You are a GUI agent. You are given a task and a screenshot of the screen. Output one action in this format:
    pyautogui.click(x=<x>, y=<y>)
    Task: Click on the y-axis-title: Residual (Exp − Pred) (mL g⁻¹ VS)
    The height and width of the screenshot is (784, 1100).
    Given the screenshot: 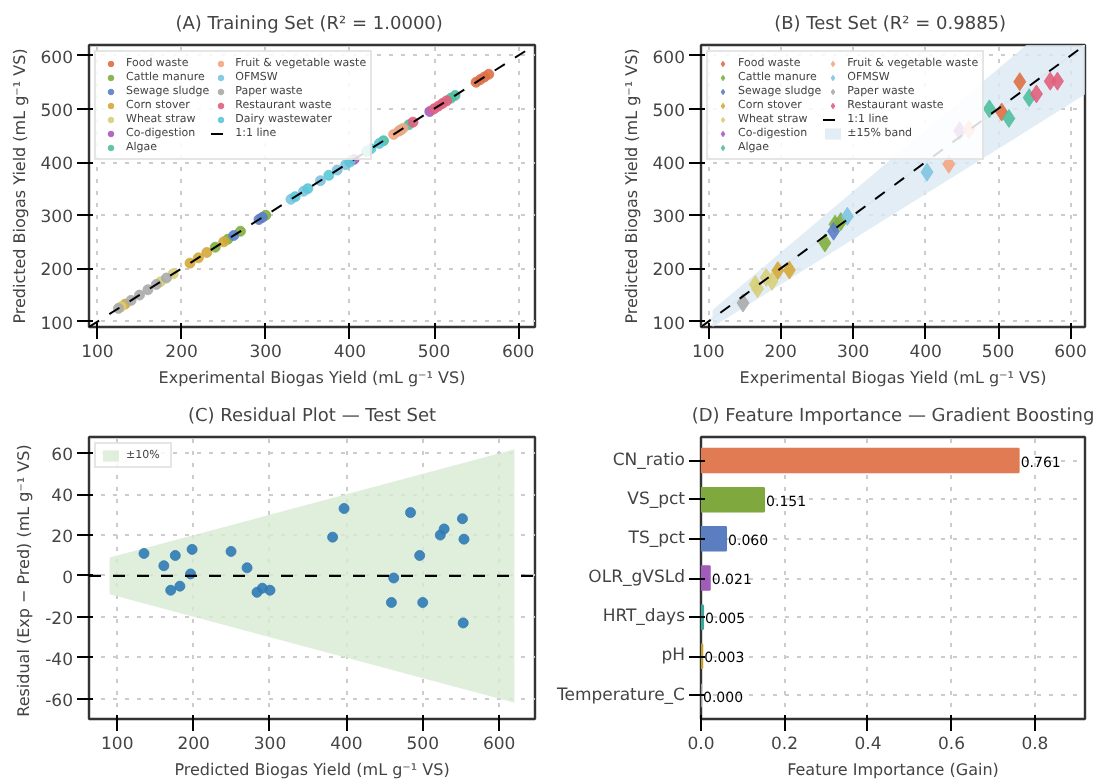 What is the action you would take?
    pyautogui.click(x=24, y=580)
    